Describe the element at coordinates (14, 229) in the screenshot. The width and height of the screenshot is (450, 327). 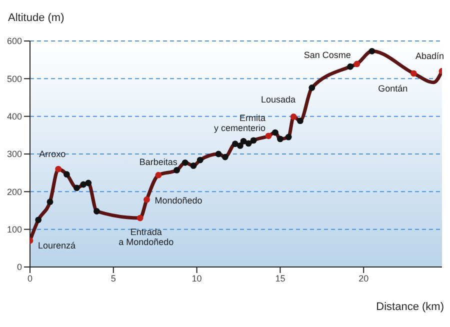
I see `y-tick-label: 100` at that location.